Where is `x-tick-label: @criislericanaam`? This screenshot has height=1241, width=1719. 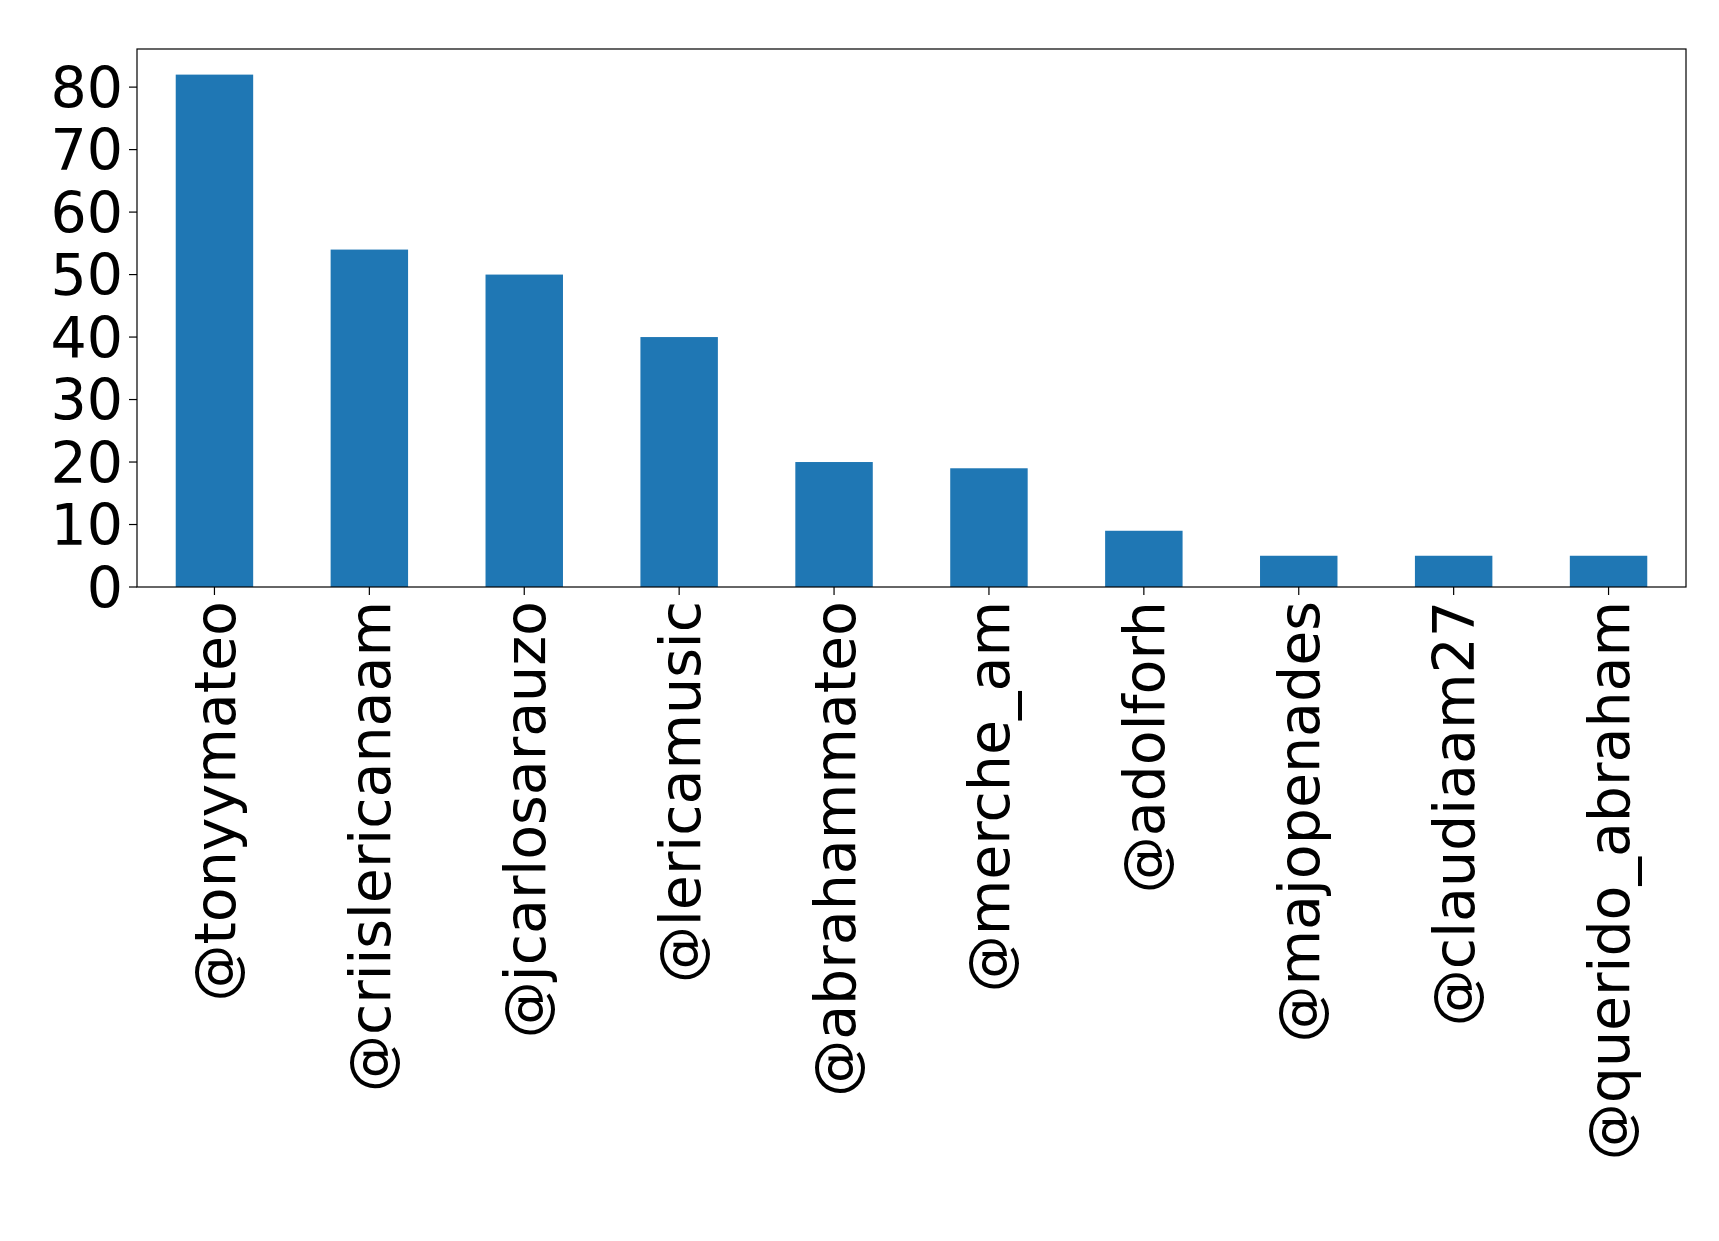
x-tick-label: @criislericanaam is located at coordinates (369, 847).